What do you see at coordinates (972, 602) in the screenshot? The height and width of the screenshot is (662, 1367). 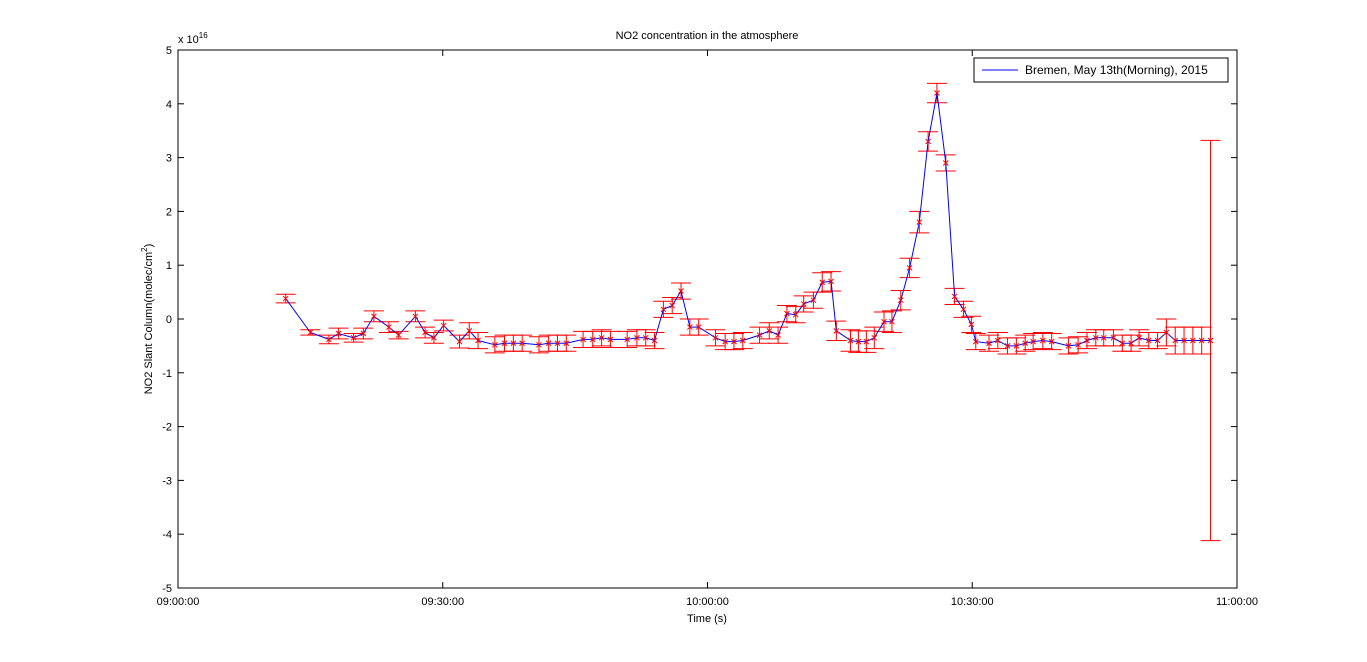 I see `x-tick-label: 10:30:00` at bounding box center [972, 602].